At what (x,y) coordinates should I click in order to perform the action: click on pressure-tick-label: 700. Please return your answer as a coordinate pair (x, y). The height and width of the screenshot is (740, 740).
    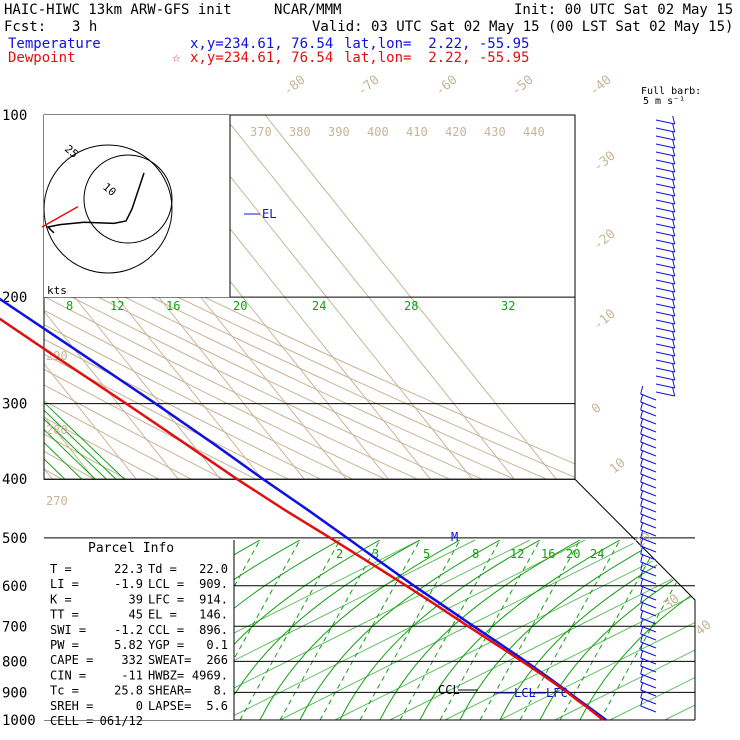
    Looking at the image, I should click on (14, 627).